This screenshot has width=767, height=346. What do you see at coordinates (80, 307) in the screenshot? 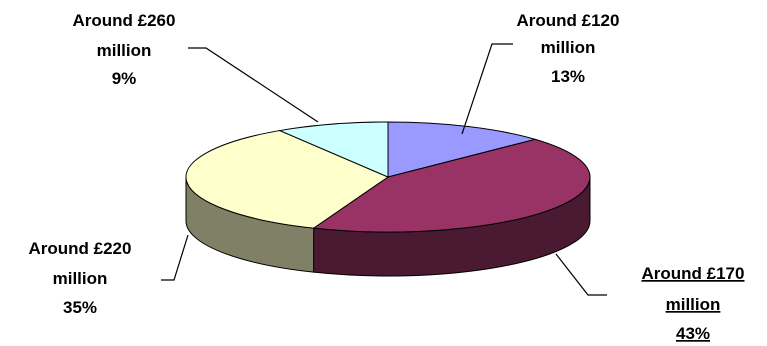
I see `slice-label-pct-2: 35%` at bounding box center [80, 307].